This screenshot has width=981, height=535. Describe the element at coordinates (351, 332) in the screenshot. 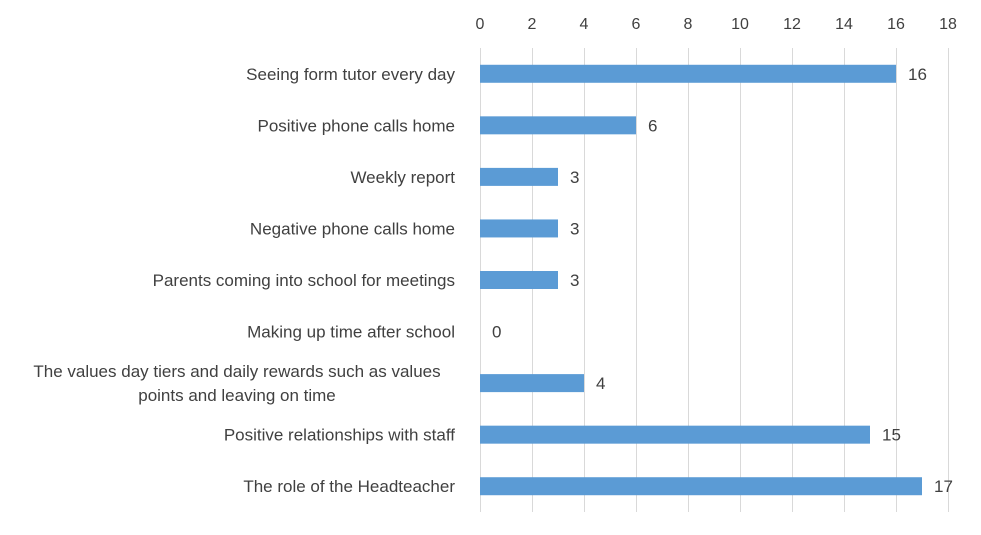

I see `category-label: Making up time after school` at that location.